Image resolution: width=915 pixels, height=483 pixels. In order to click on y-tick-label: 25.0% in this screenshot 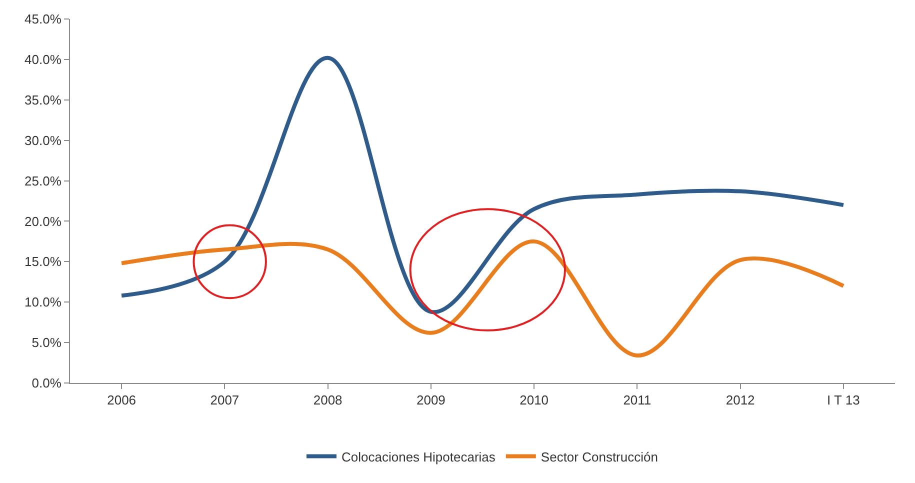, I will do `click(43, 180)`.